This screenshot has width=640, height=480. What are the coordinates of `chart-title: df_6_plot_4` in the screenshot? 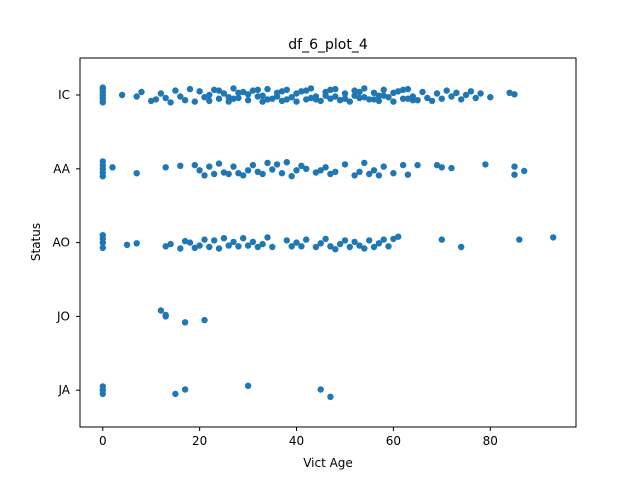 It's located at (328, 45).